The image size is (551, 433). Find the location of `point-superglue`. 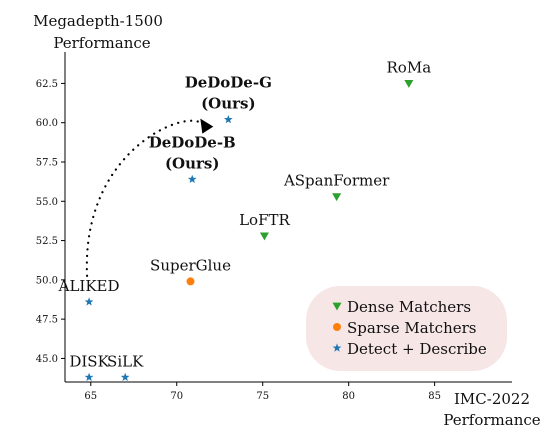

point-superglue is located at coordinates (190, 281).